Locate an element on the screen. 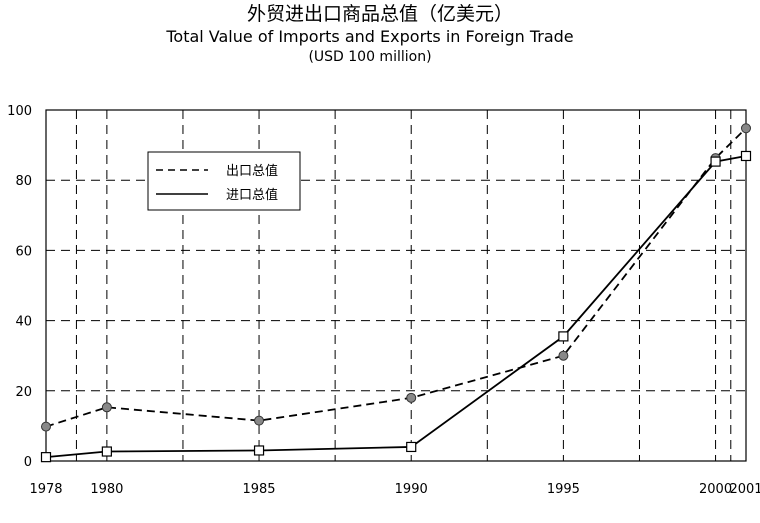  chart-subtitle: (USD 100 million) is located at coordinates (369, 57).